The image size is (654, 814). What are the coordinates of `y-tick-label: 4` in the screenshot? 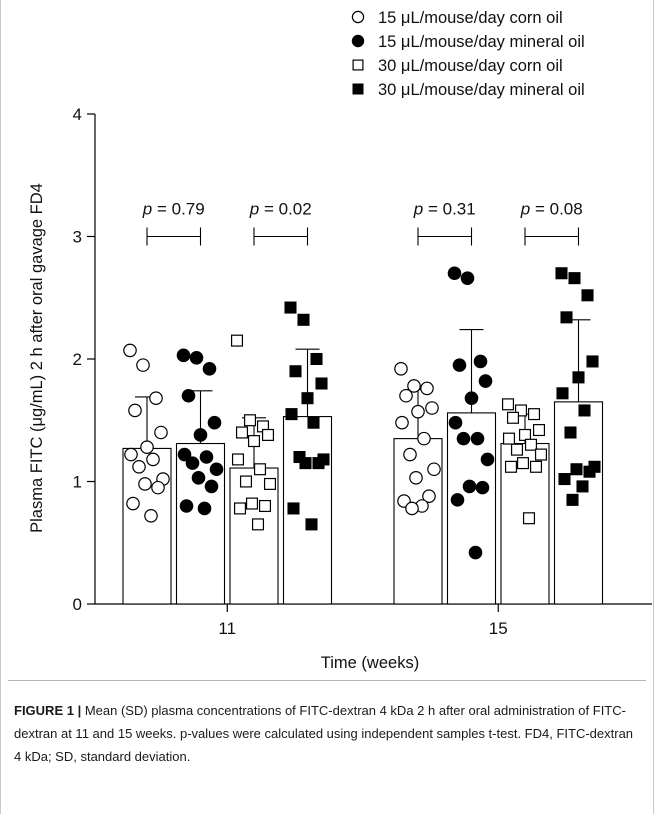 It's located at (77, 114).